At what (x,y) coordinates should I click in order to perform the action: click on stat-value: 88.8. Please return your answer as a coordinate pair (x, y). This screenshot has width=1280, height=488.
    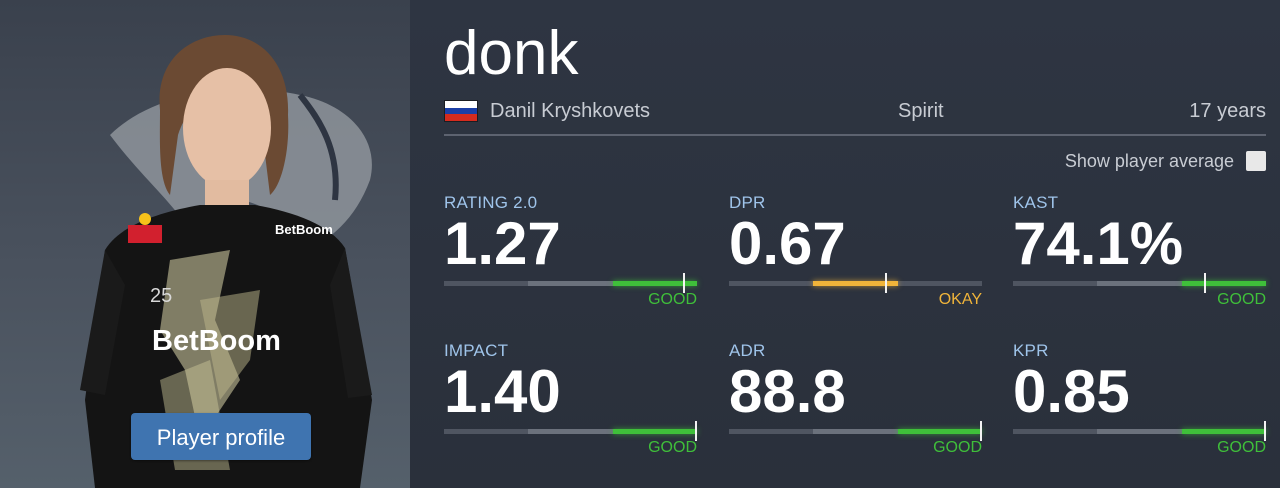
    Looking at the image, I should click on (787, 391).